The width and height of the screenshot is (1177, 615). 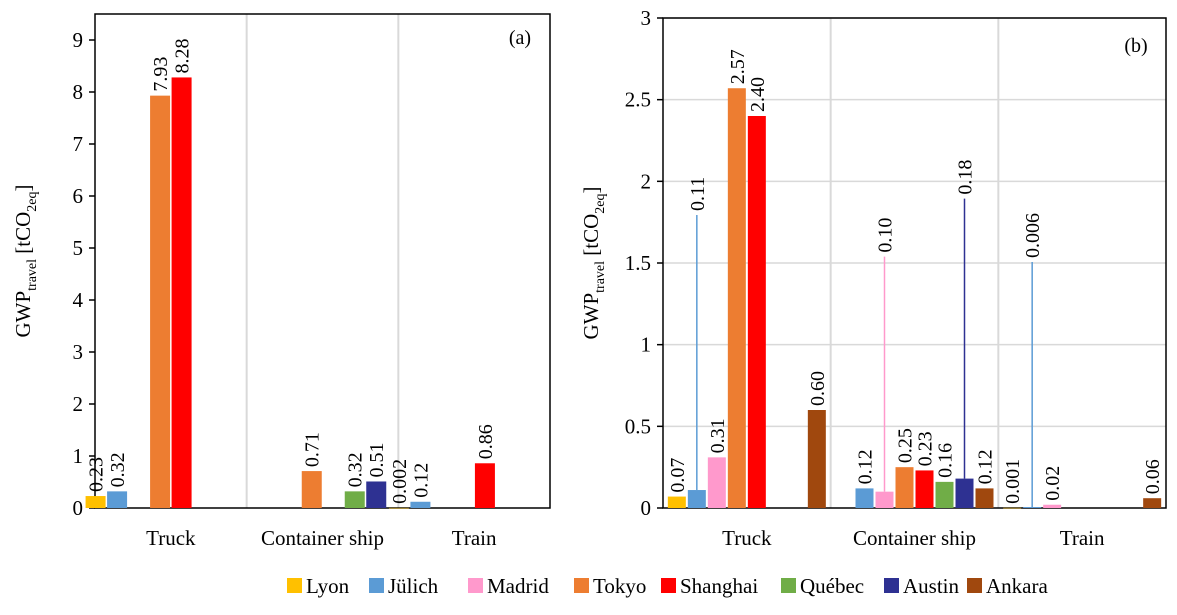 I want to click on legend-label: Lyon, so click(x=328, y=586).